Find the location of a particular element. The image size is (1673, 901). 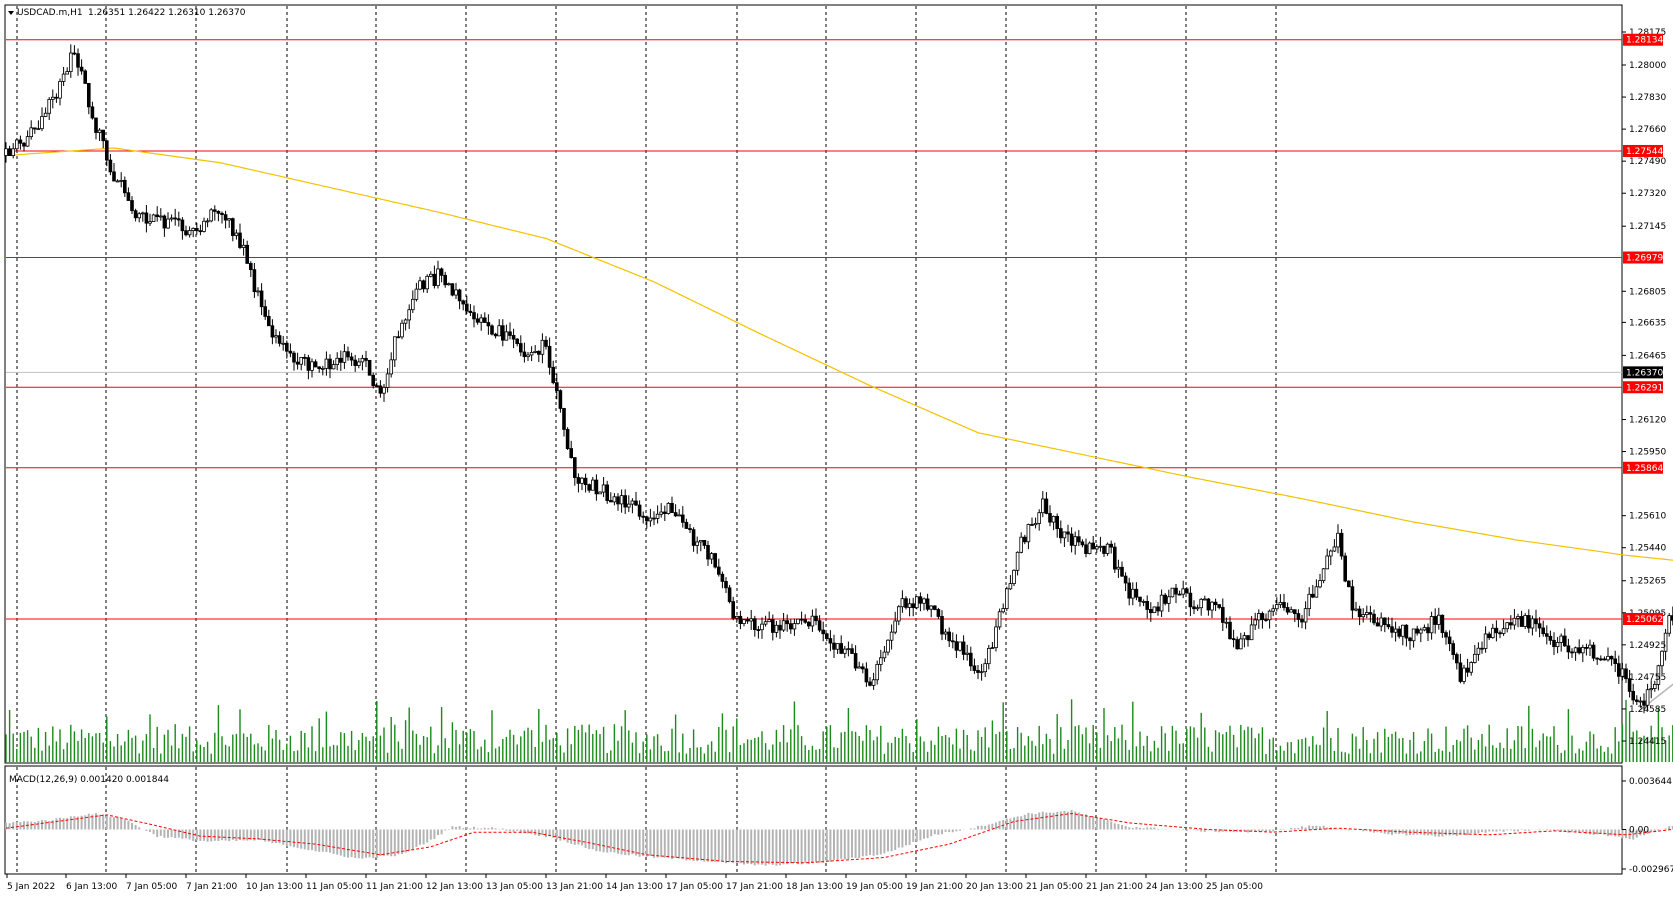

level-tag-label: 1.25062 is located at coordinates (1644, 620).